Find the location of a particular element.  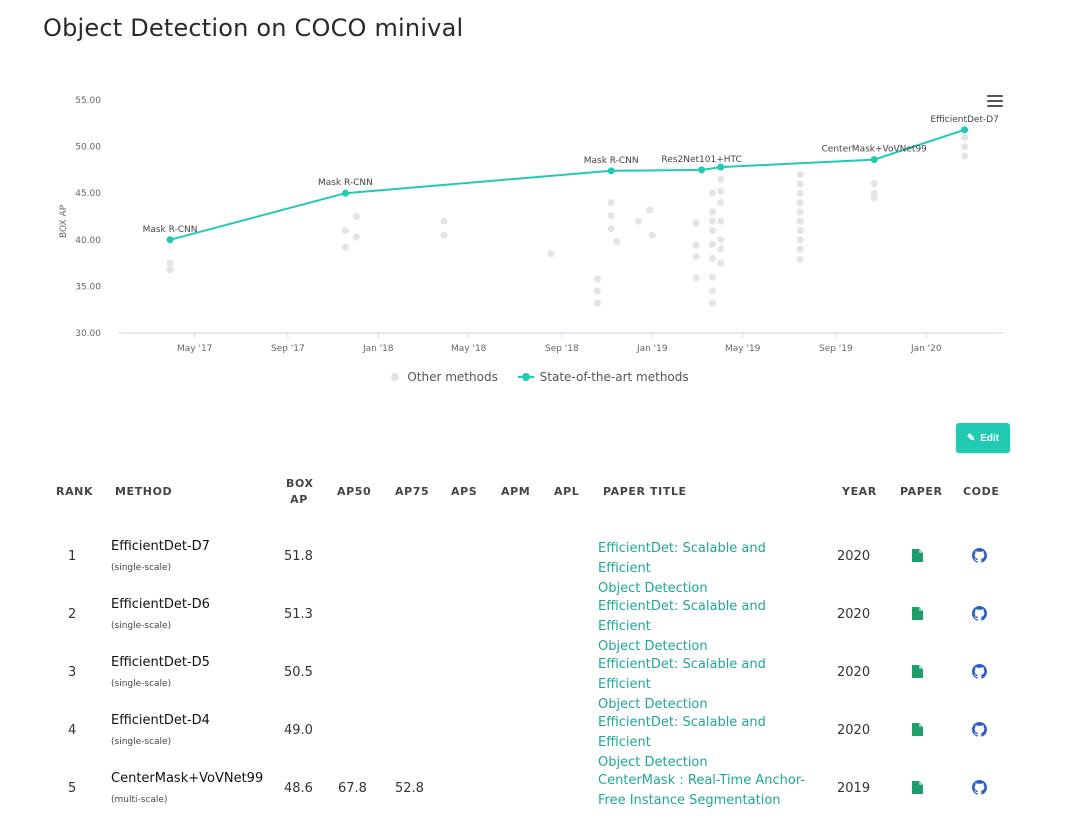

method-name: EfficientDet-D4 is located at coordinates (160, 720).